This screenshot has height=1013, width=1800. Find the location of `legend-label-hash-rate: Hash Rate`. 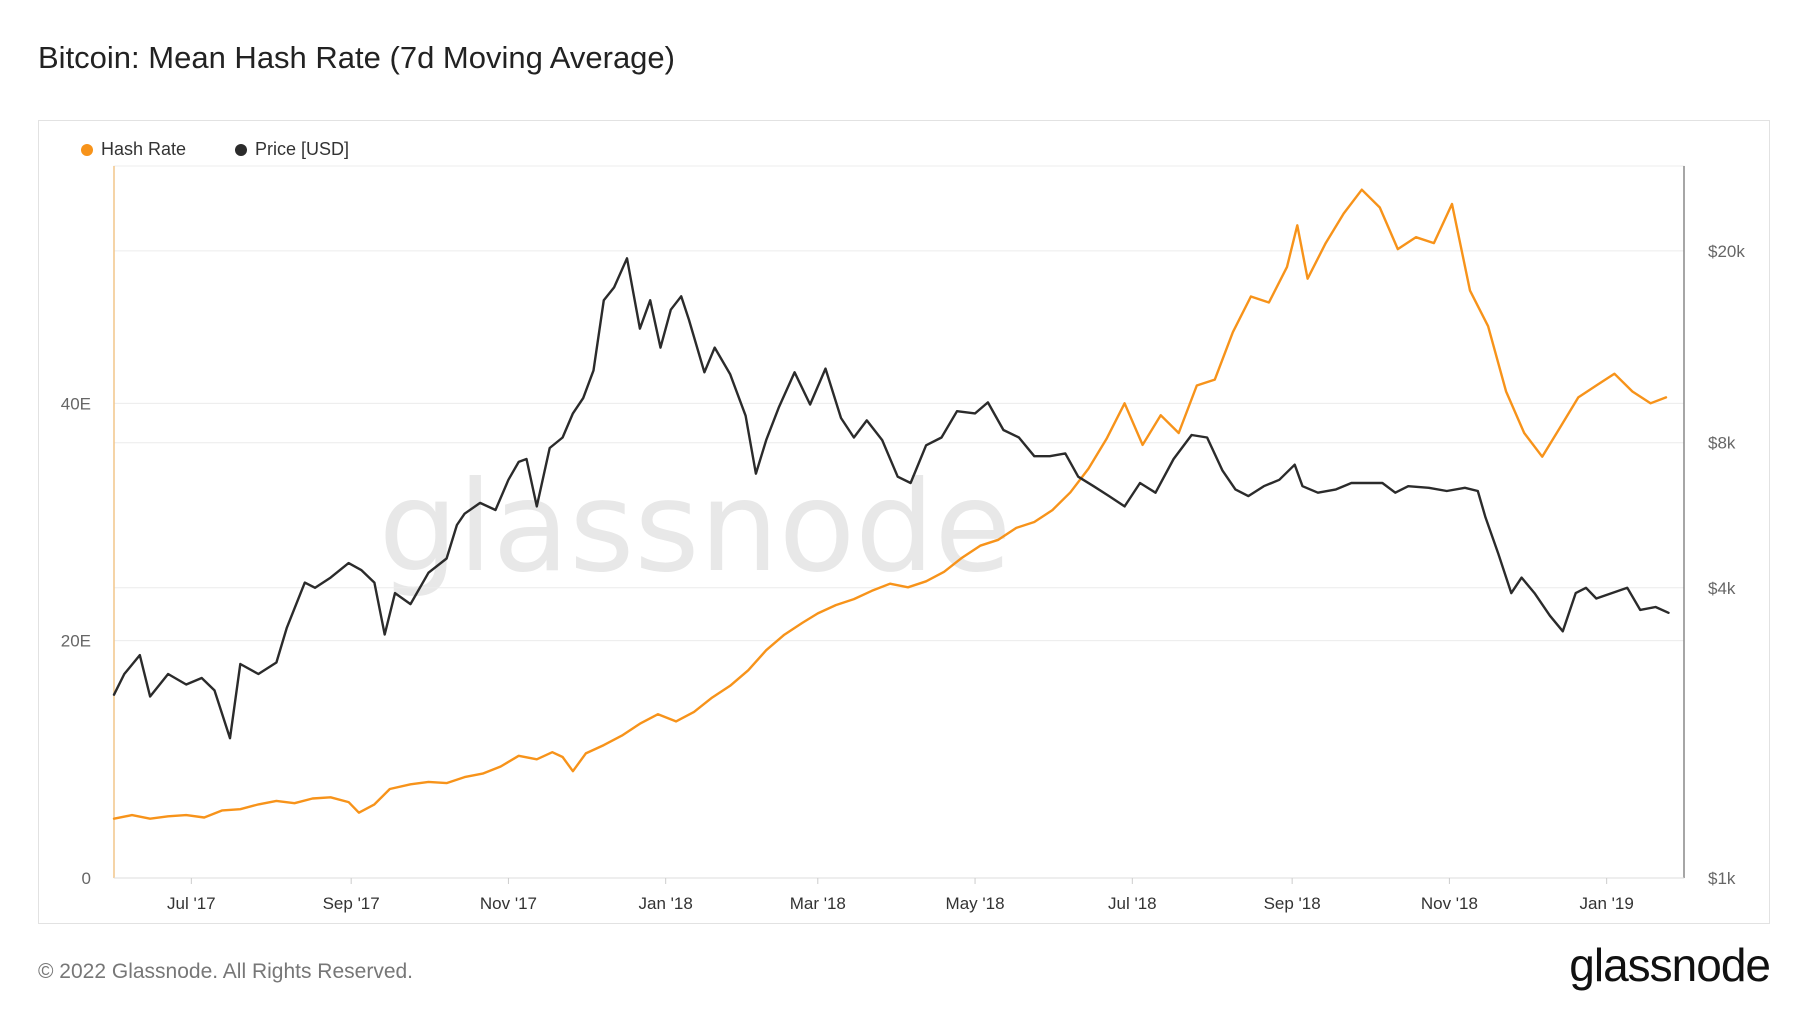

legend-label-hash-rate: Hash Rate is located at coordinates (144, 149).